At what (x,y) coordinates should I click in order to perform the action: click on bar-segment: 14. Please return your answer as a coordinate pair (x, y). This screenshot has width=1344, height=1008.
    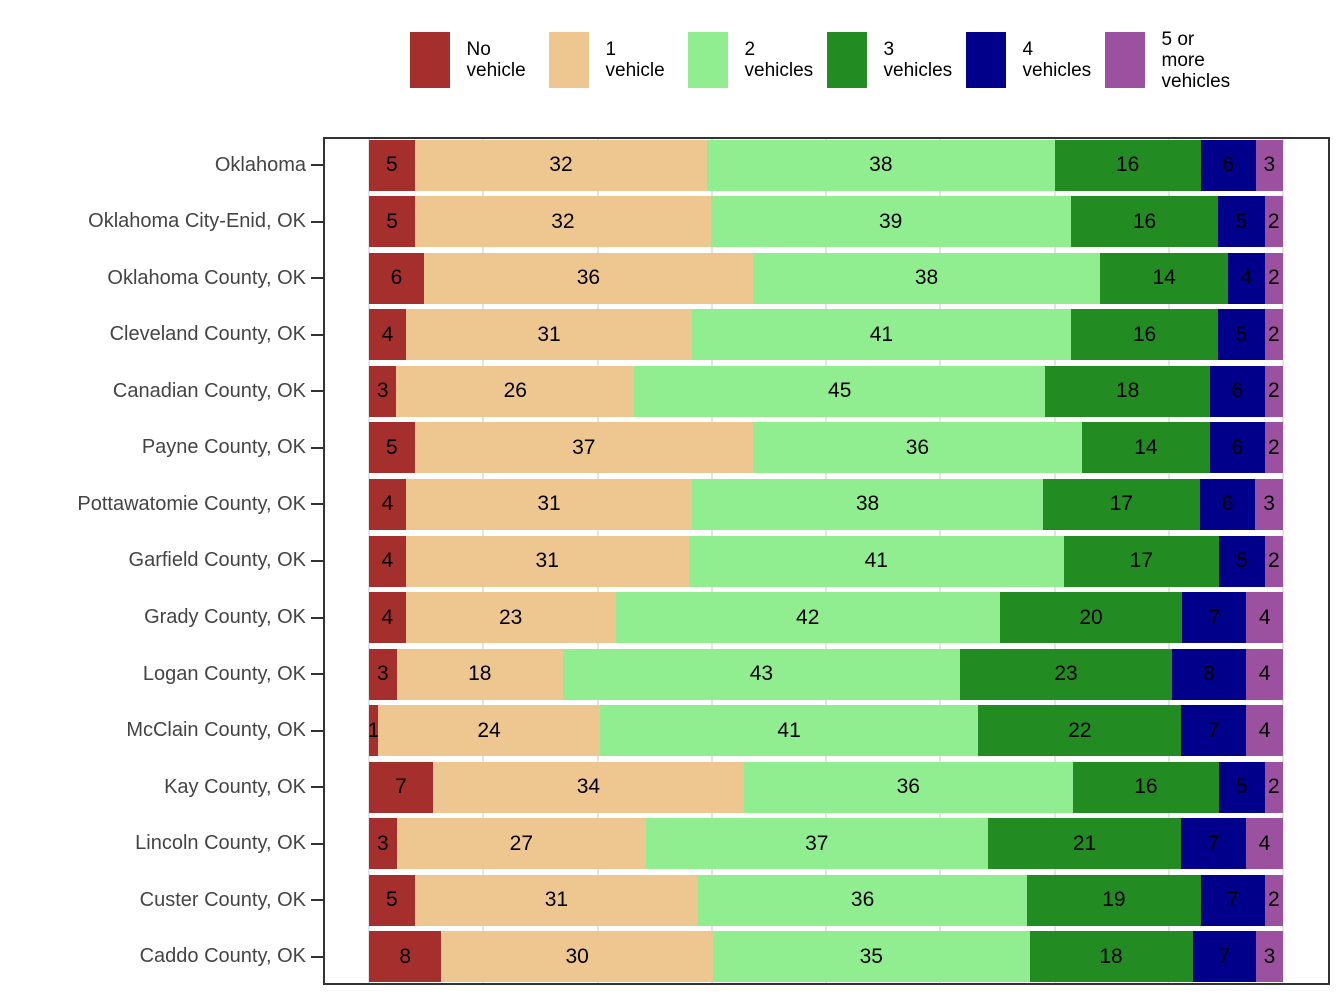
    Looking at the image, I should click on (1164, 278).